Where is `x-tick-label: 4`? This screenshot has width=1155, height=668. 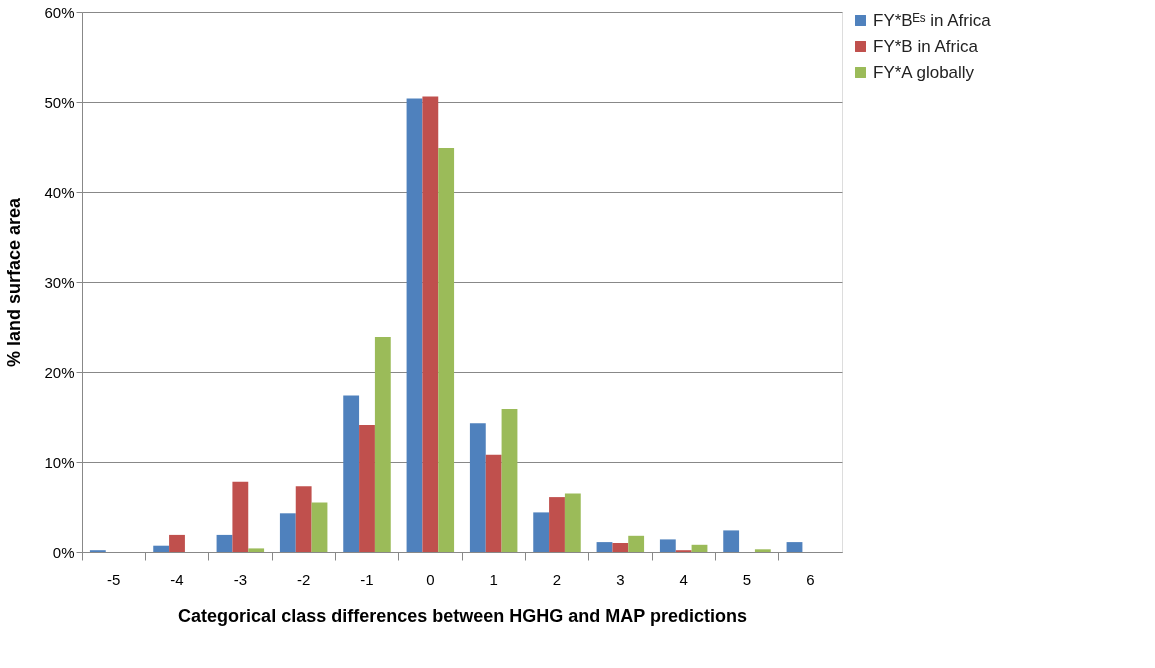 x-tick-label: 4 is located at coordinates (683, 579).